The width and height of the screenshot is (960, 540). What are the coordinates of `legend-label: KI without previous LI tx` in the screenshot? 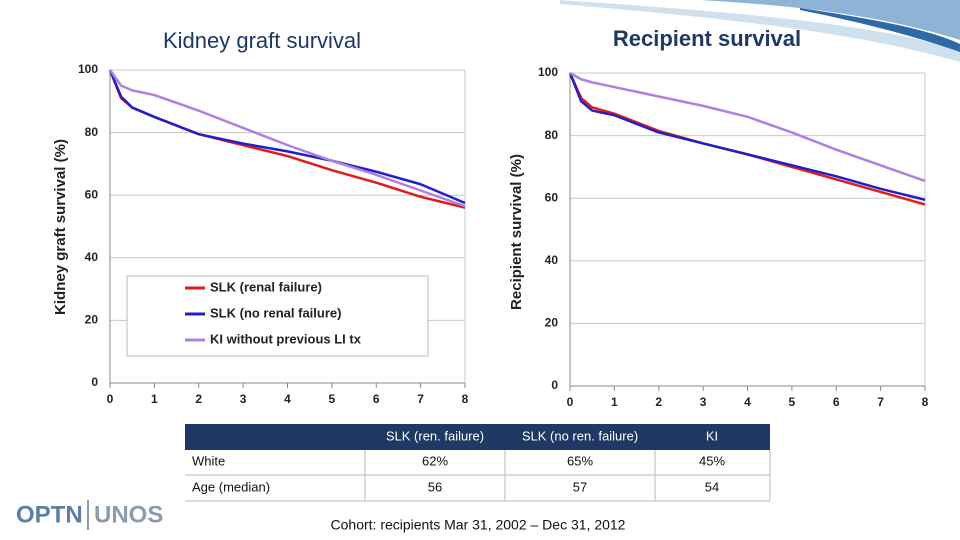 It's located at (286, 338).